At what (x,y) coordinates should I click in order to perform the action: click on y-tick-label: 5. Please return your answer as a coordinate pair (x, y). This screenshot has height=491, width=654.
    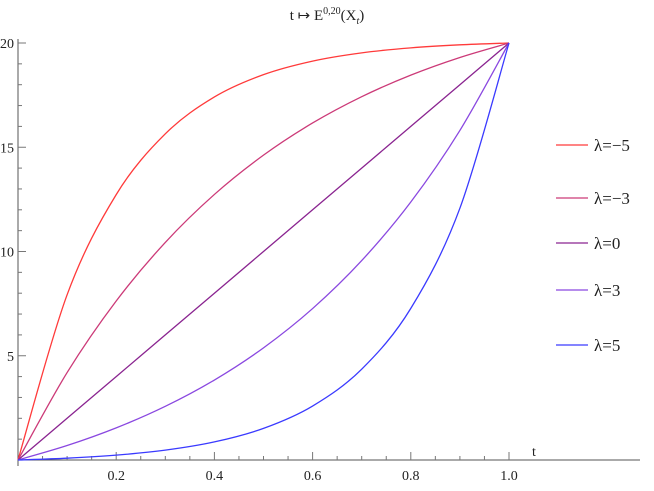
    Looking at the image, I should click on (10, 357).